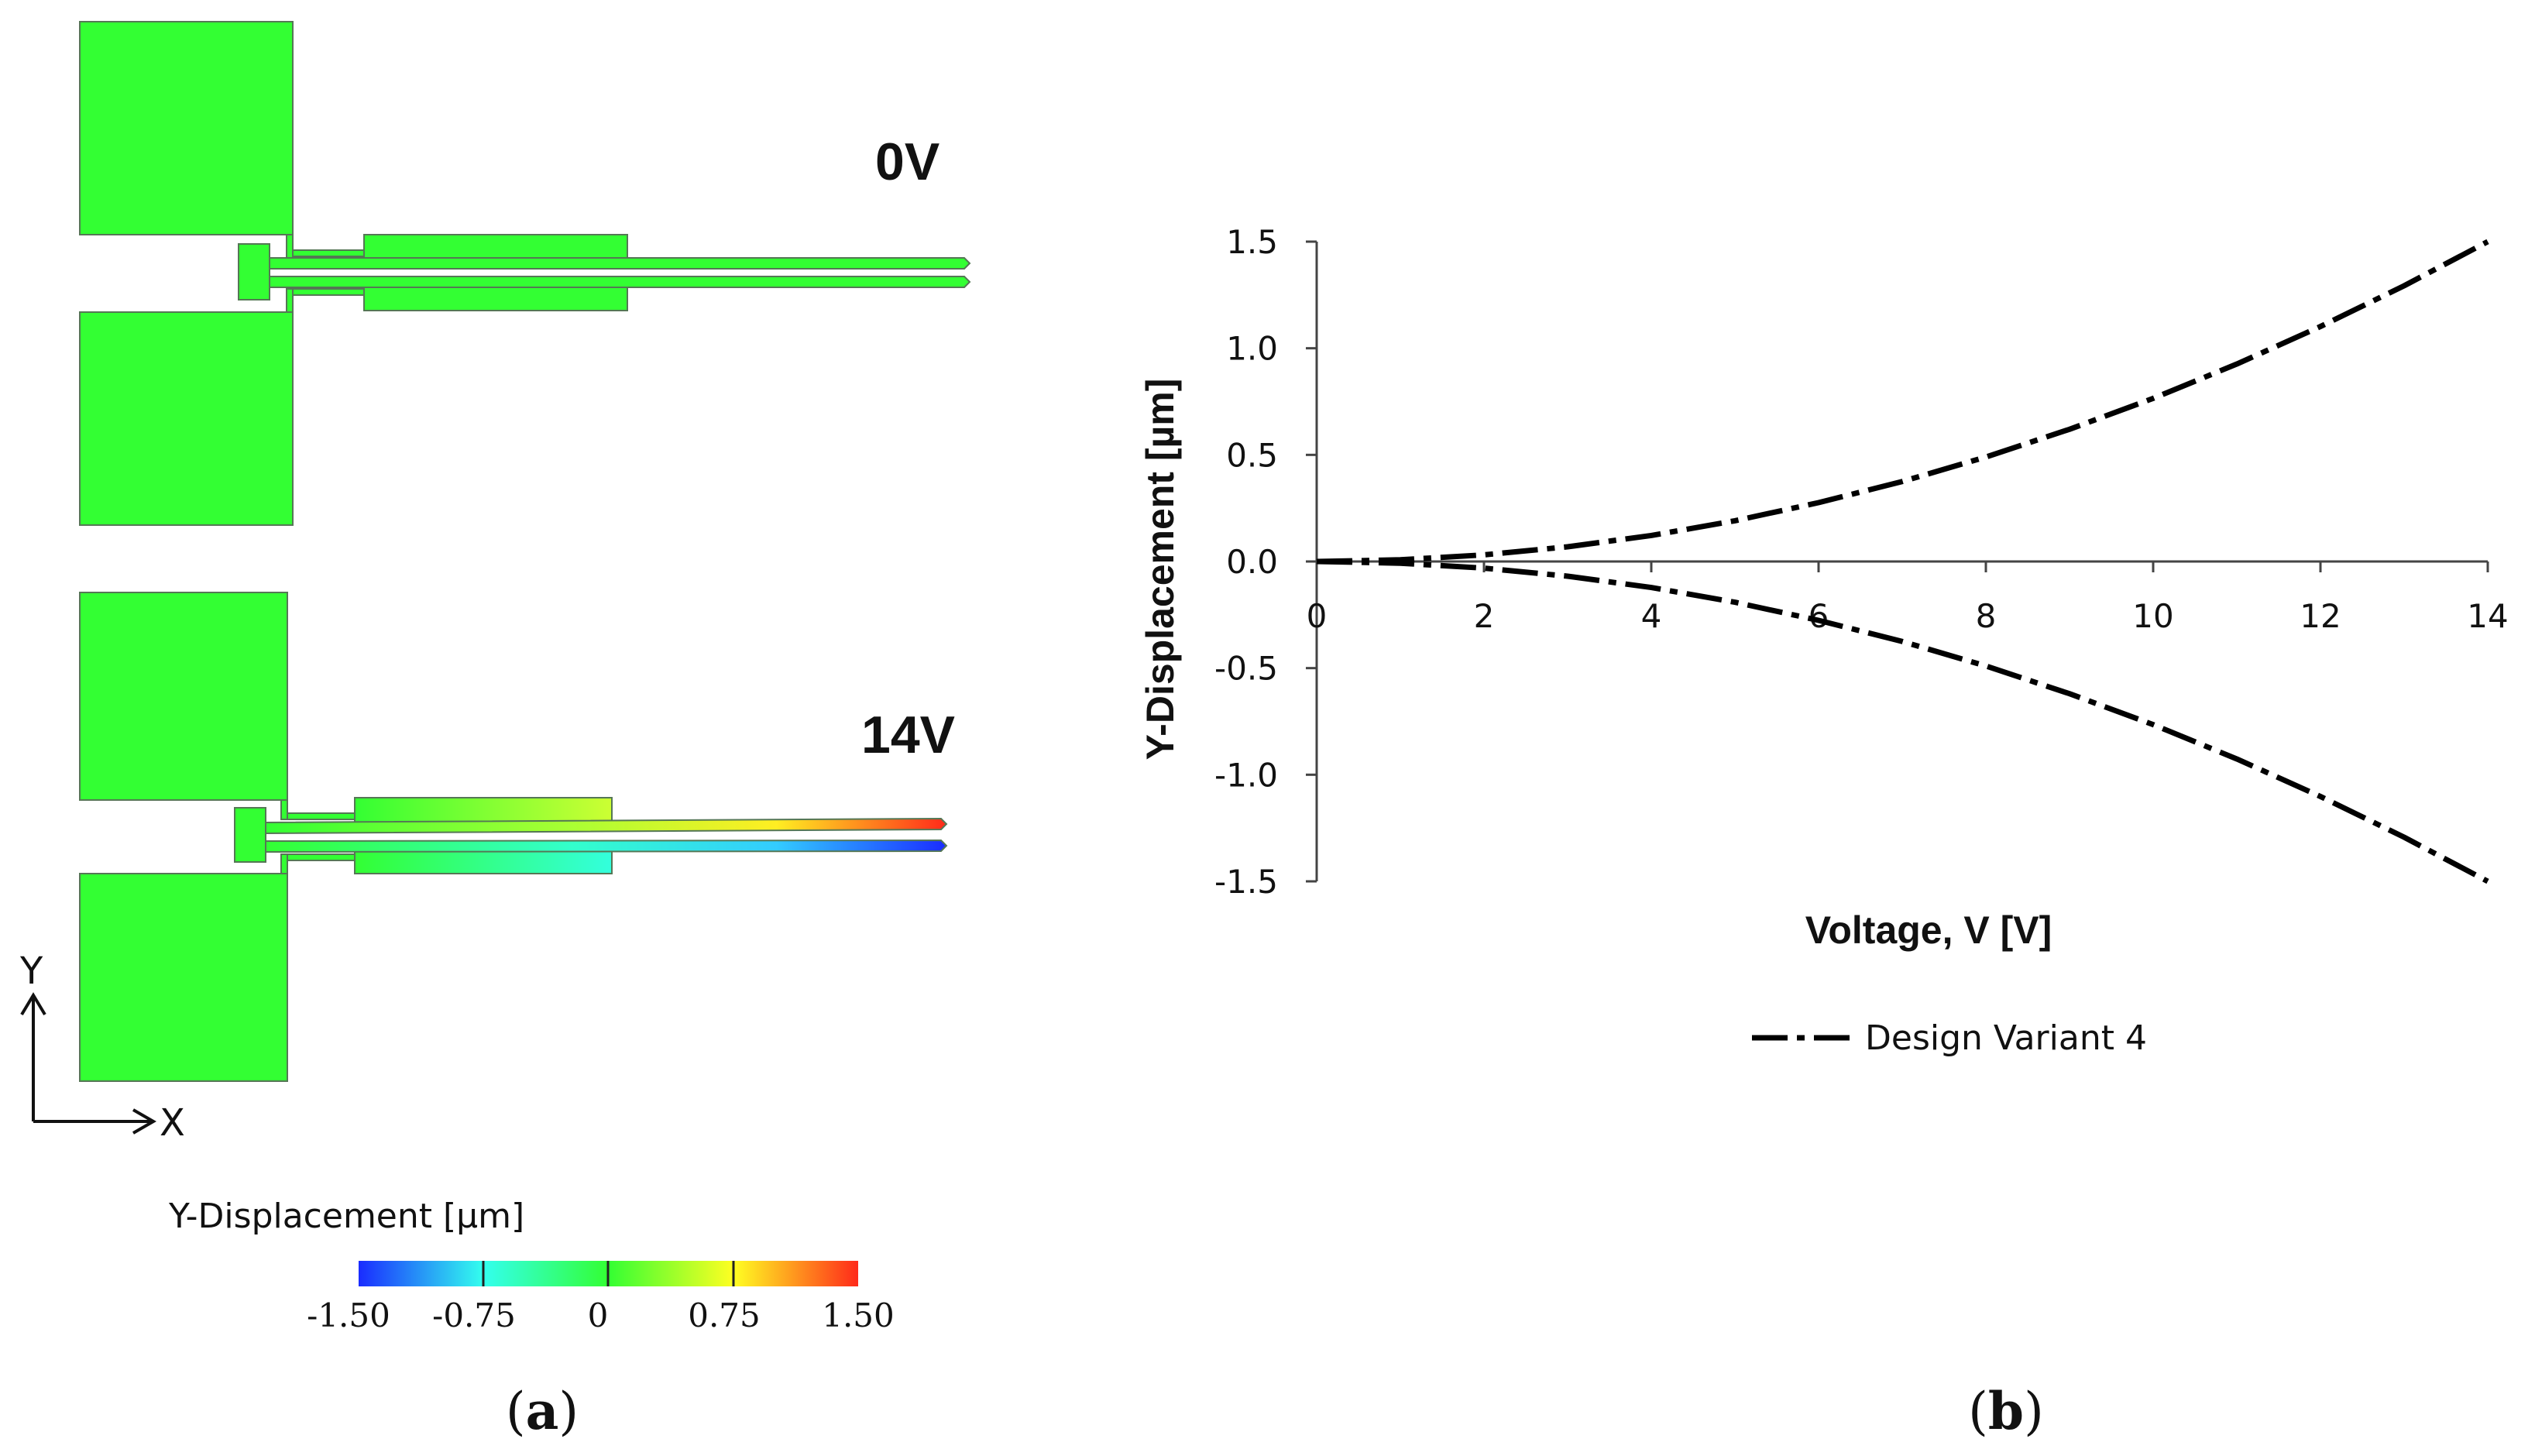  Describe the element at coordinates (1252, 242) in the screenshot. I see `y-tick-label: 1.5` at that location.